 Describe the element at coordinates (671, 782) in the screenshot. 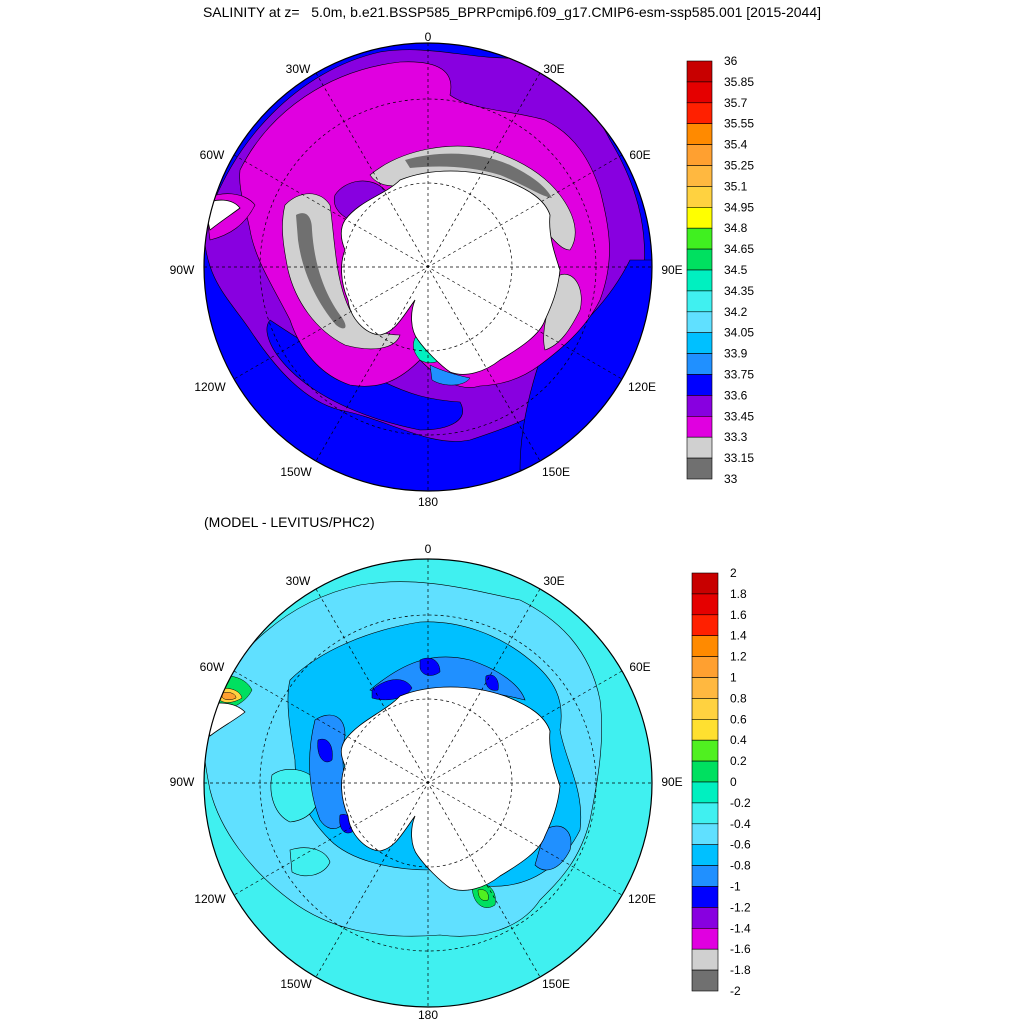

I see `bottom-lon-label: 90E` at that location.